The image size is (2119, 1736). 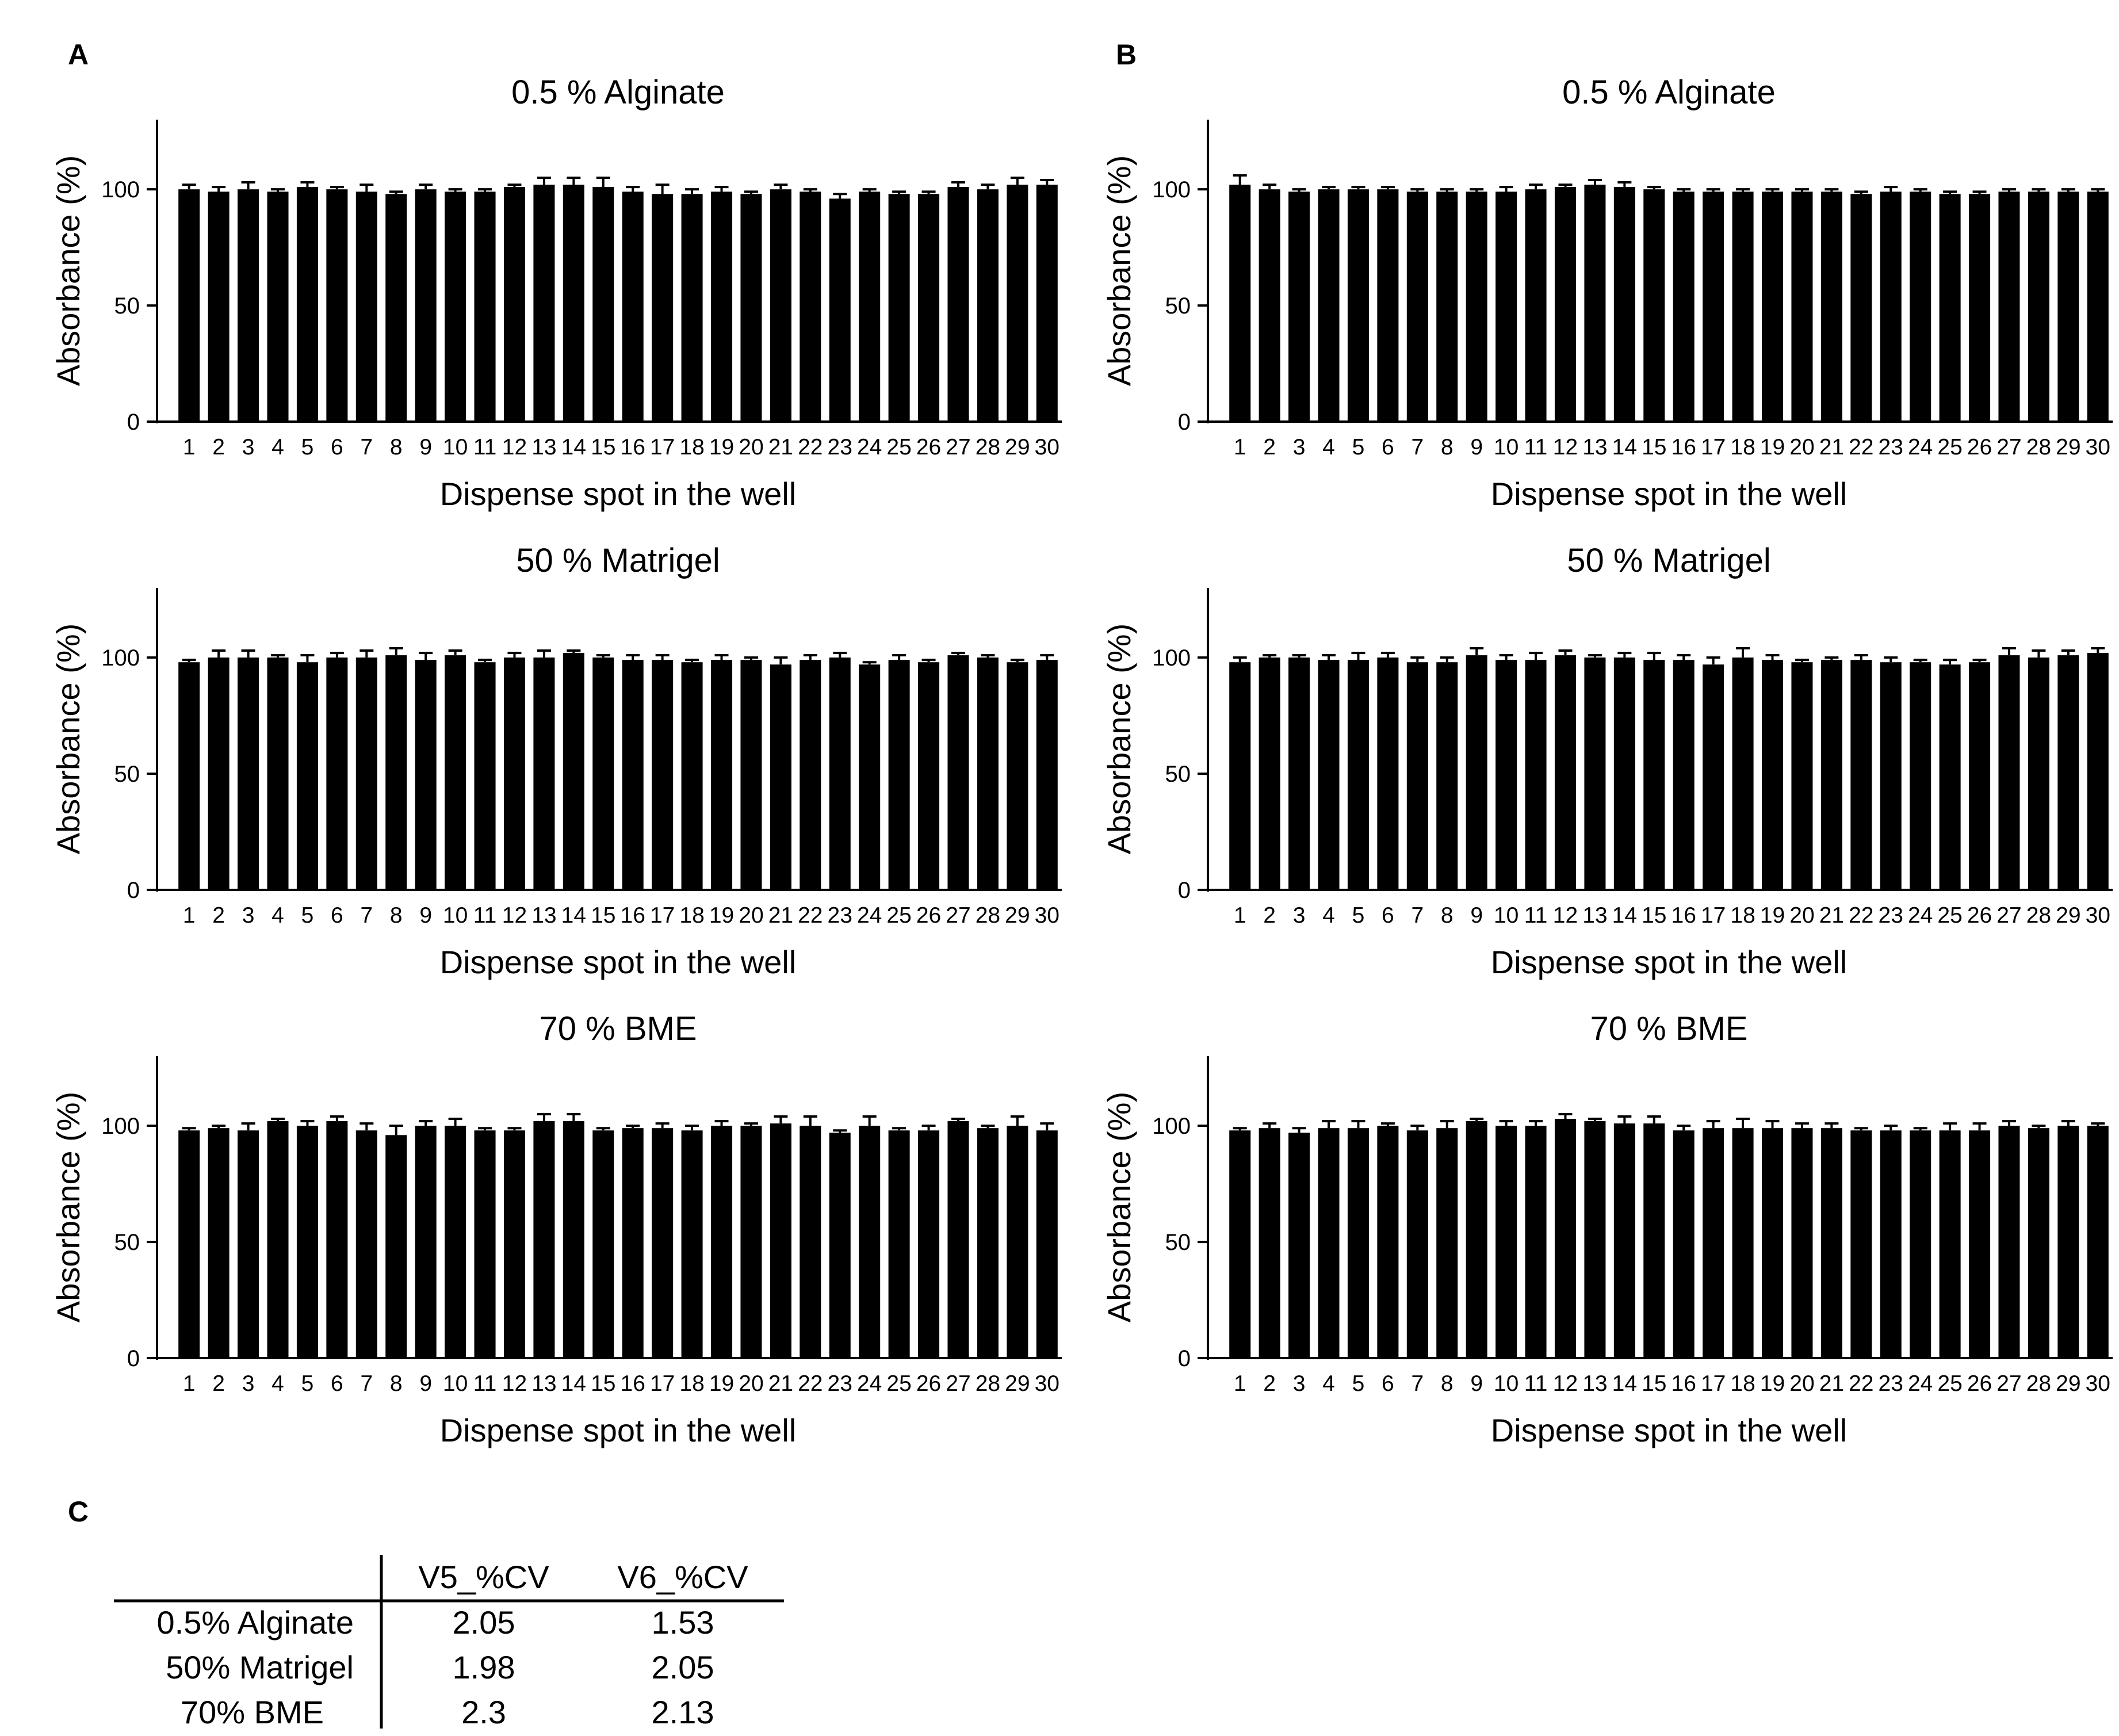 What do you see at coordinates (260, 1667) in the screenshot?
I see `table-row-label: 50% Matrigel` at bounding box center [260, 1667].